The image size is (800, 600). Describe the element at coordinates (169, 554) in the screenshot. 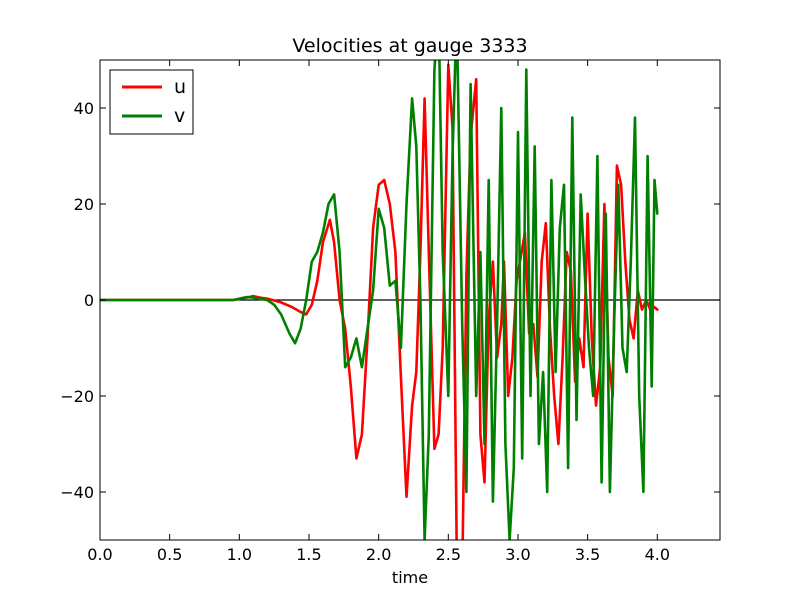

I see `x-tick-label-1: 0.5` at that location.